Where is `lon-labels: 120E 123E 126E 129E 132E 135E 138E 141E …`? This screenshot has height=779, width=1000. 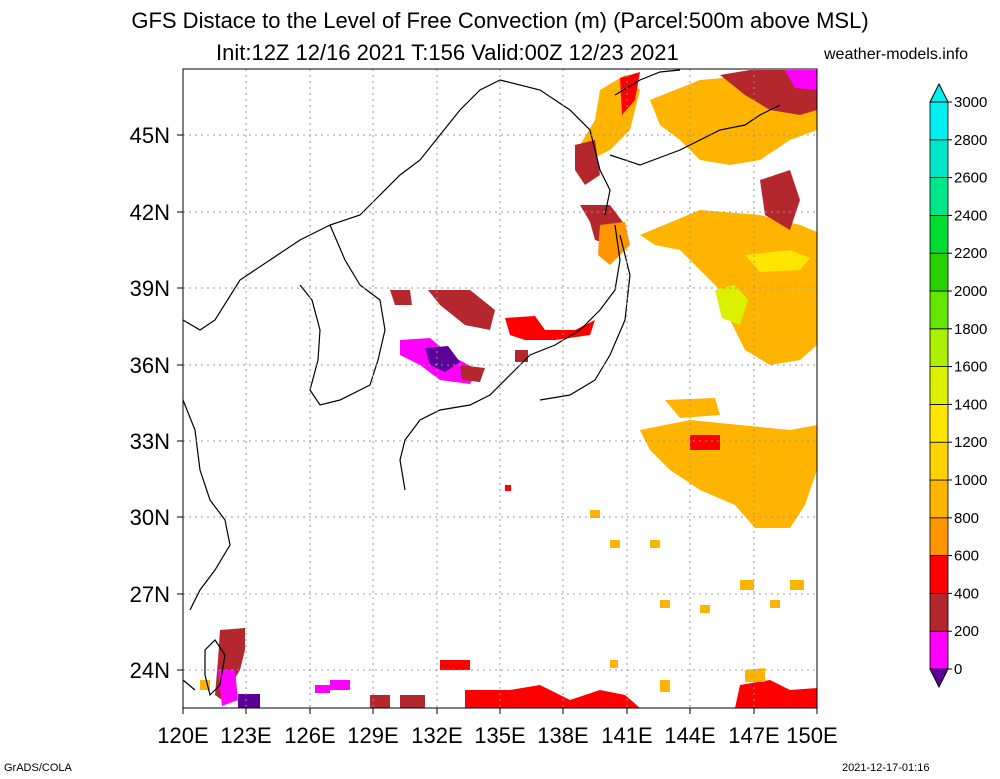
lon-labels: 120E 123E 126E 129E 132E 135E 138E 141E … is located at coordinates (497, 735).